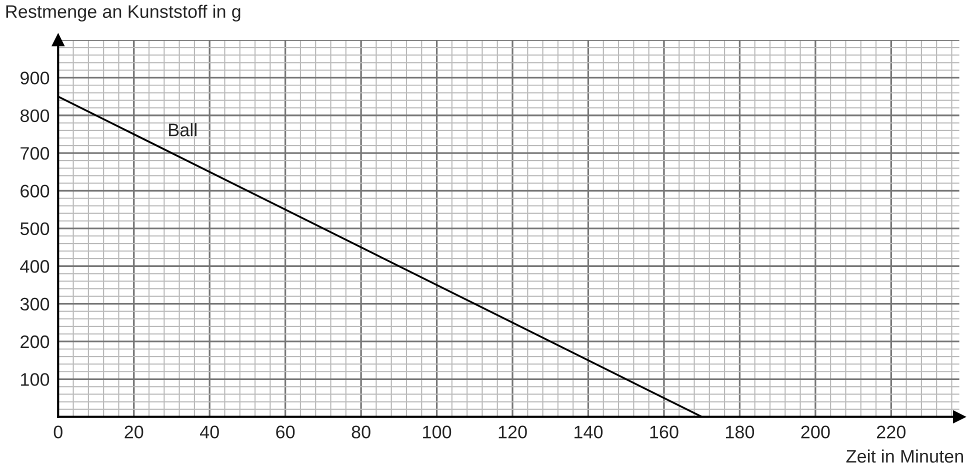  What do you see at coordinates (285, 432) in the screenshot?
I see `x-tick-label: 60` at bounding box center [285, 432].